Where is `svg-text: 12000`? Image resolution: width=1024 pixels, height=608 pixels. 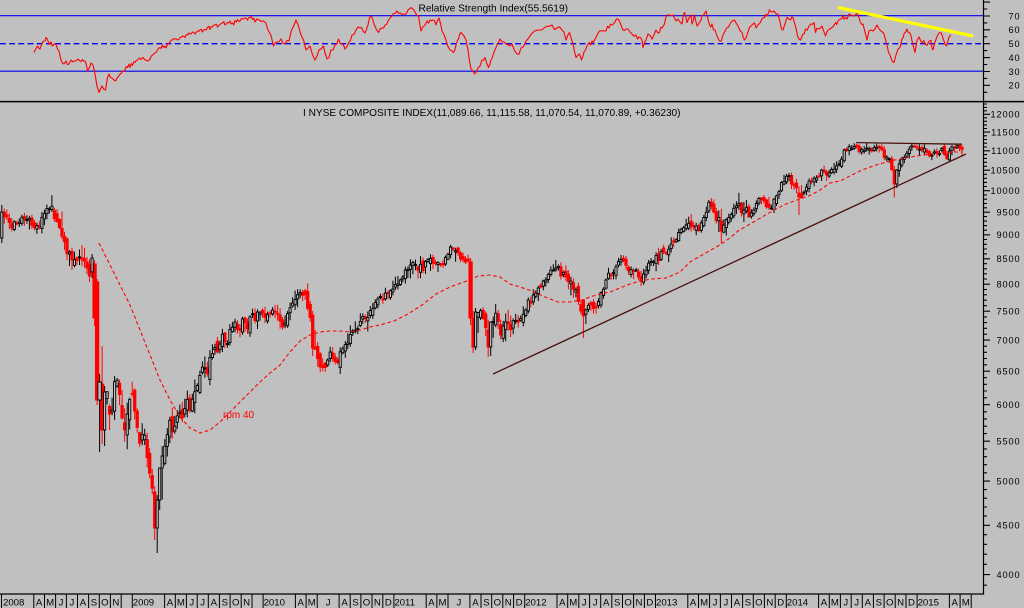
svg-text: 12000 is located at coordinates (1005, 115).